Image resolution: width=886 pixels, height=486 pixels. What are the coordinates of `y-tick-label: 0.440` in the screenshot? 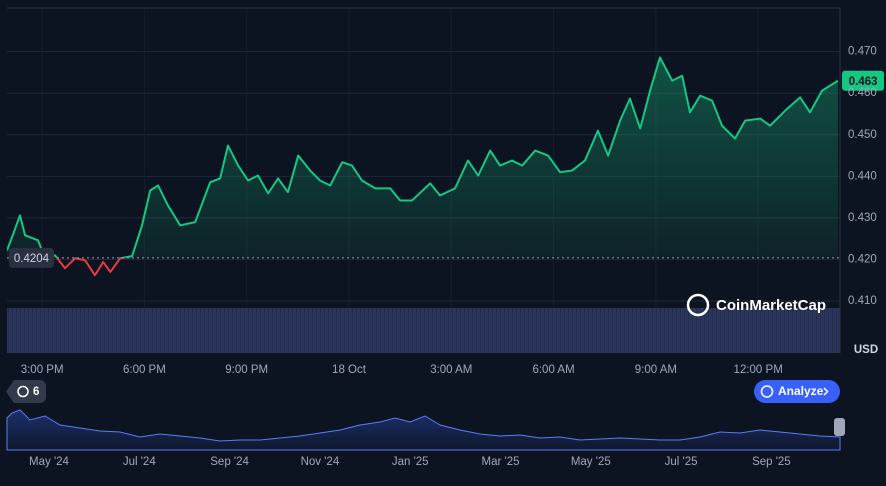 It's located at (862, 176).